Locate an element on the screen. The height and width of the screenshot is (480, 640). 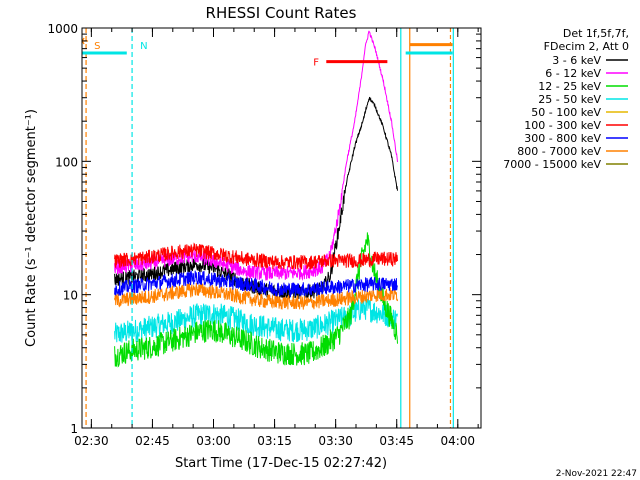
x-tick-label: 02:45 is located at coordinates (152, 441).